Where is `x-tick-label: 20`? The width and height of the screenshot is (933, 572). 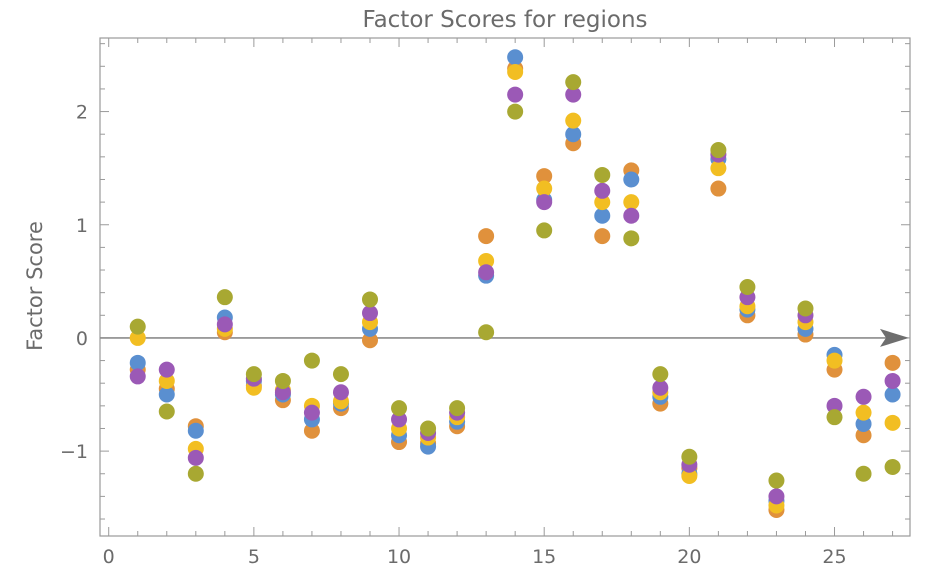 x-tick-label: 20 is located at coordinates (689, 557).